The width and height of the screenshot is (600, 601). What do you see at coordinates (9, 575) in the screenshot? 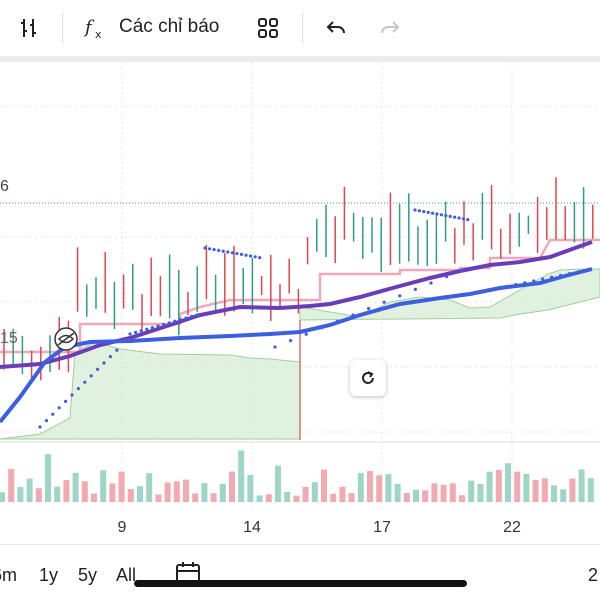
I see `range-6m-button: 6m` at bounding box center [9, 575].